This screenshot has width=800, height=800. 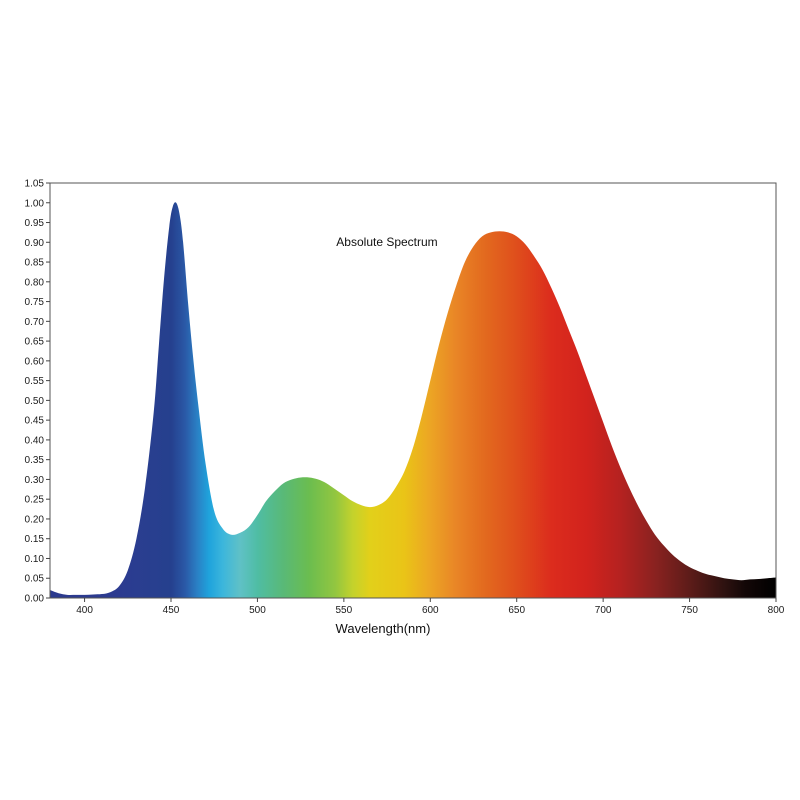 What do you see at coordinates (35, 203) in the screenshot?
I see `y-tick-label: 1.00` at bounding box center [35, 203].